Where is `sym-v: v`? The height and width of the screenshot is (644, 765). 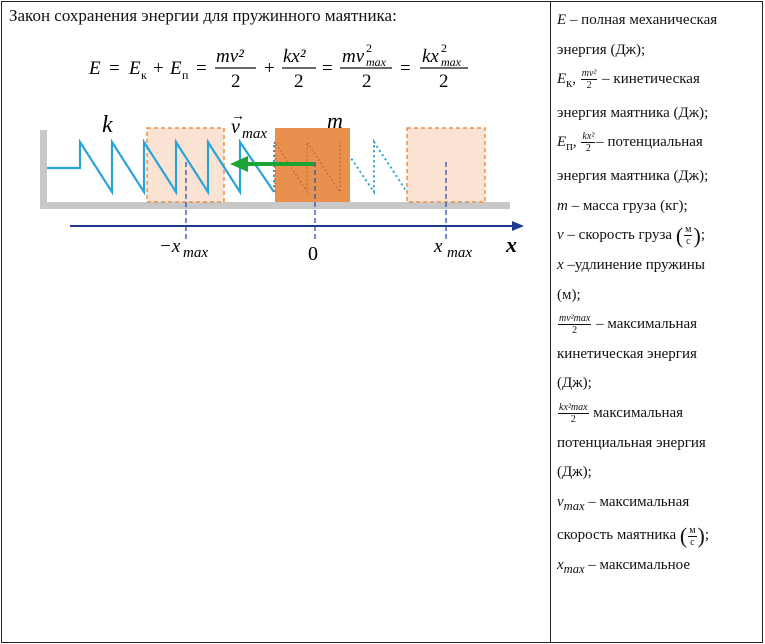
sym-v: v is located at coordinates (560, 235).